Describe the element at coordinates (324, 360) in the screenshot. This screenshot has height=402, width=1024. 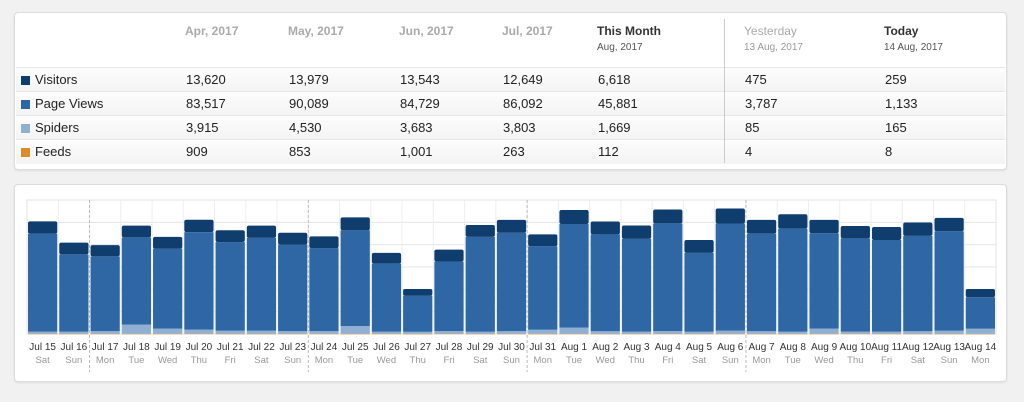
I see `x-weekday-label: Mon` at that location.